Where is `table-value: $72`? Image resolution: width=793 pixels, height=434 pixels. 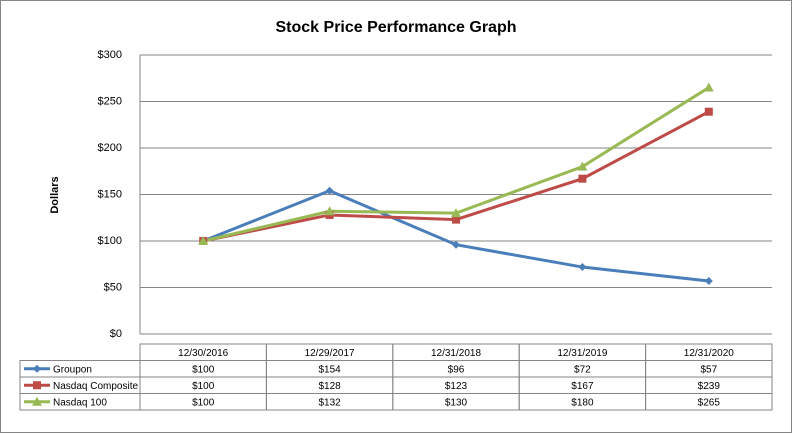 table-value: $72 is located at coordinates (582, 369).